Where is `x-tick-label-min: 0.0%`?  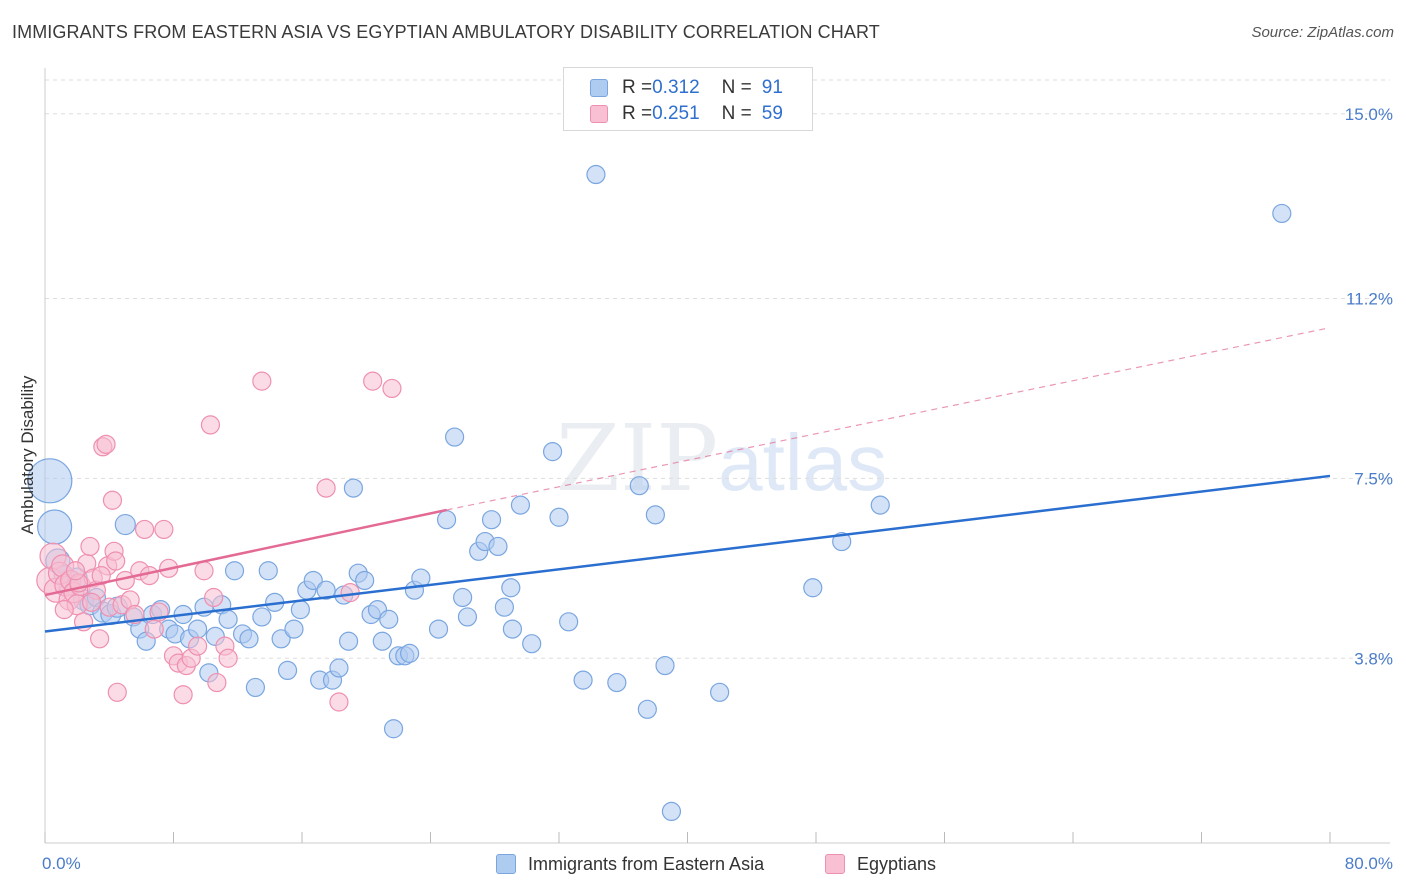
x-tick-label-min: 0.0% is located at coordinates (61, 863).